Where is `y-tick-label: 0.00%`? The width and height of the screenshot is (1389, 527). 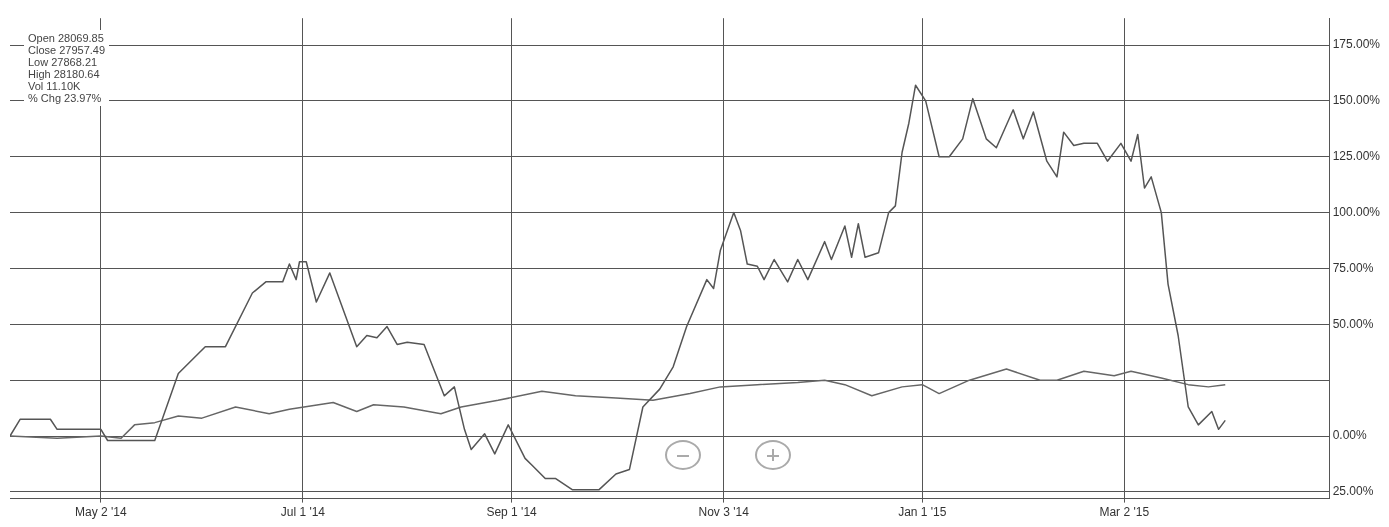 y-tick-label: 0.00% is located at coordinates (1349, 435).